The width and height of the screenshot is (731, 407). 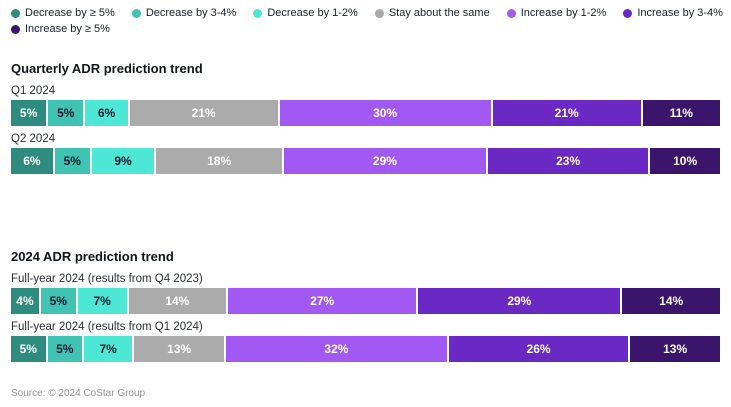 I want to click on source-note: Source: © 2024 CoStar Group, so click(x=78, y=393).